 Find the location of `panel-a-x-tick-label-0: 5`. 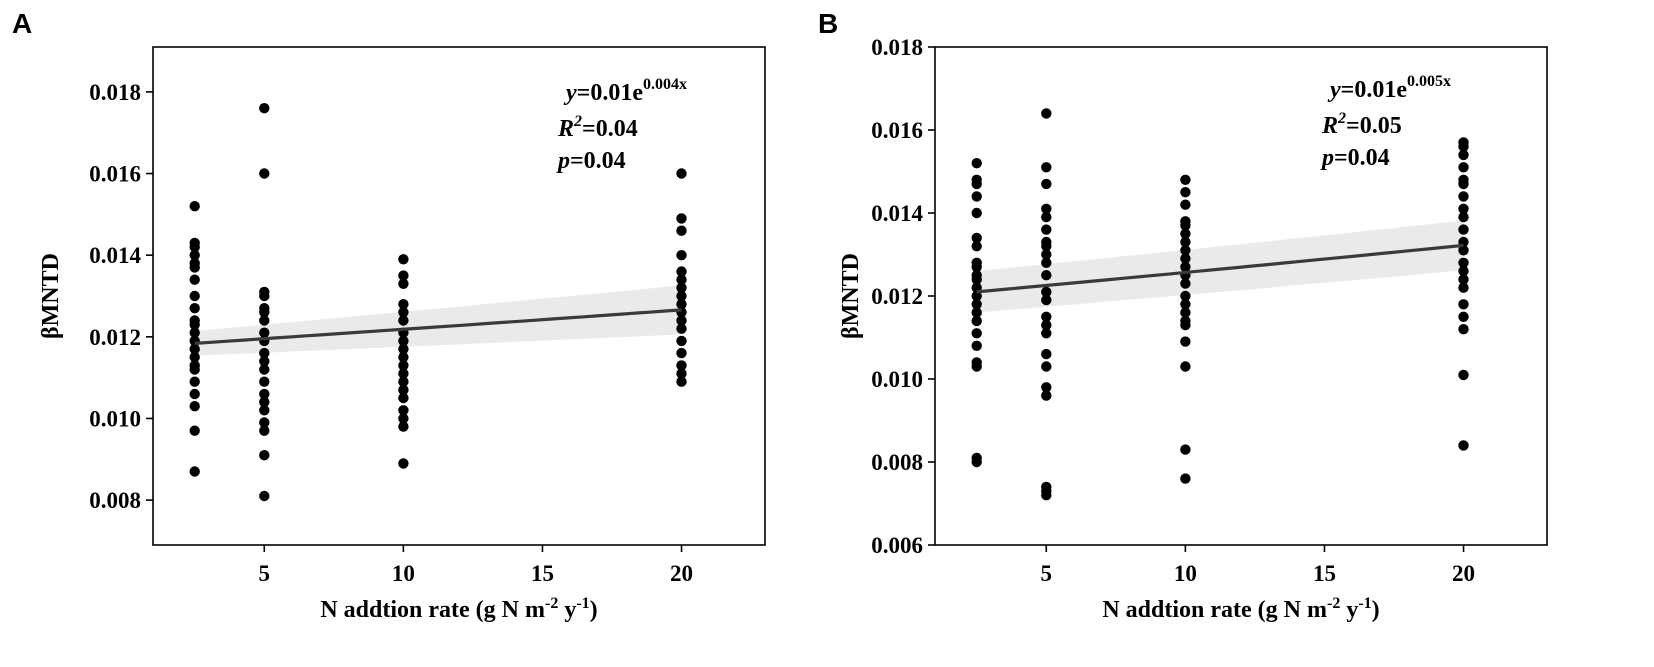

panel-a-x-tick-label-0: 5 is located at coordinates (265, 573).